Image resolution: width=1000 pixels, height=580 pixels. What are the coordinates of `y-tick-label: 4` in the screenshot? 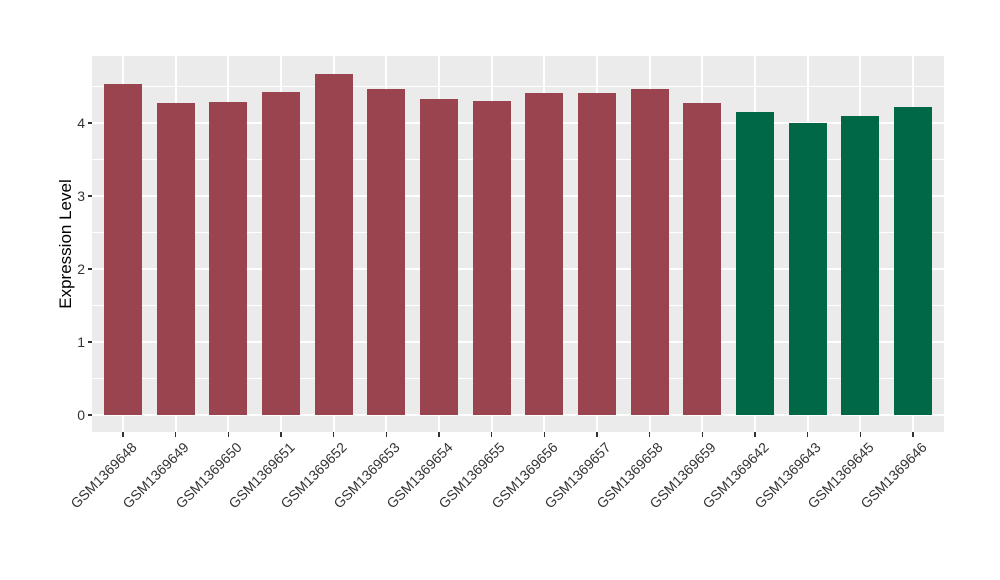 It's located at (81, 123).